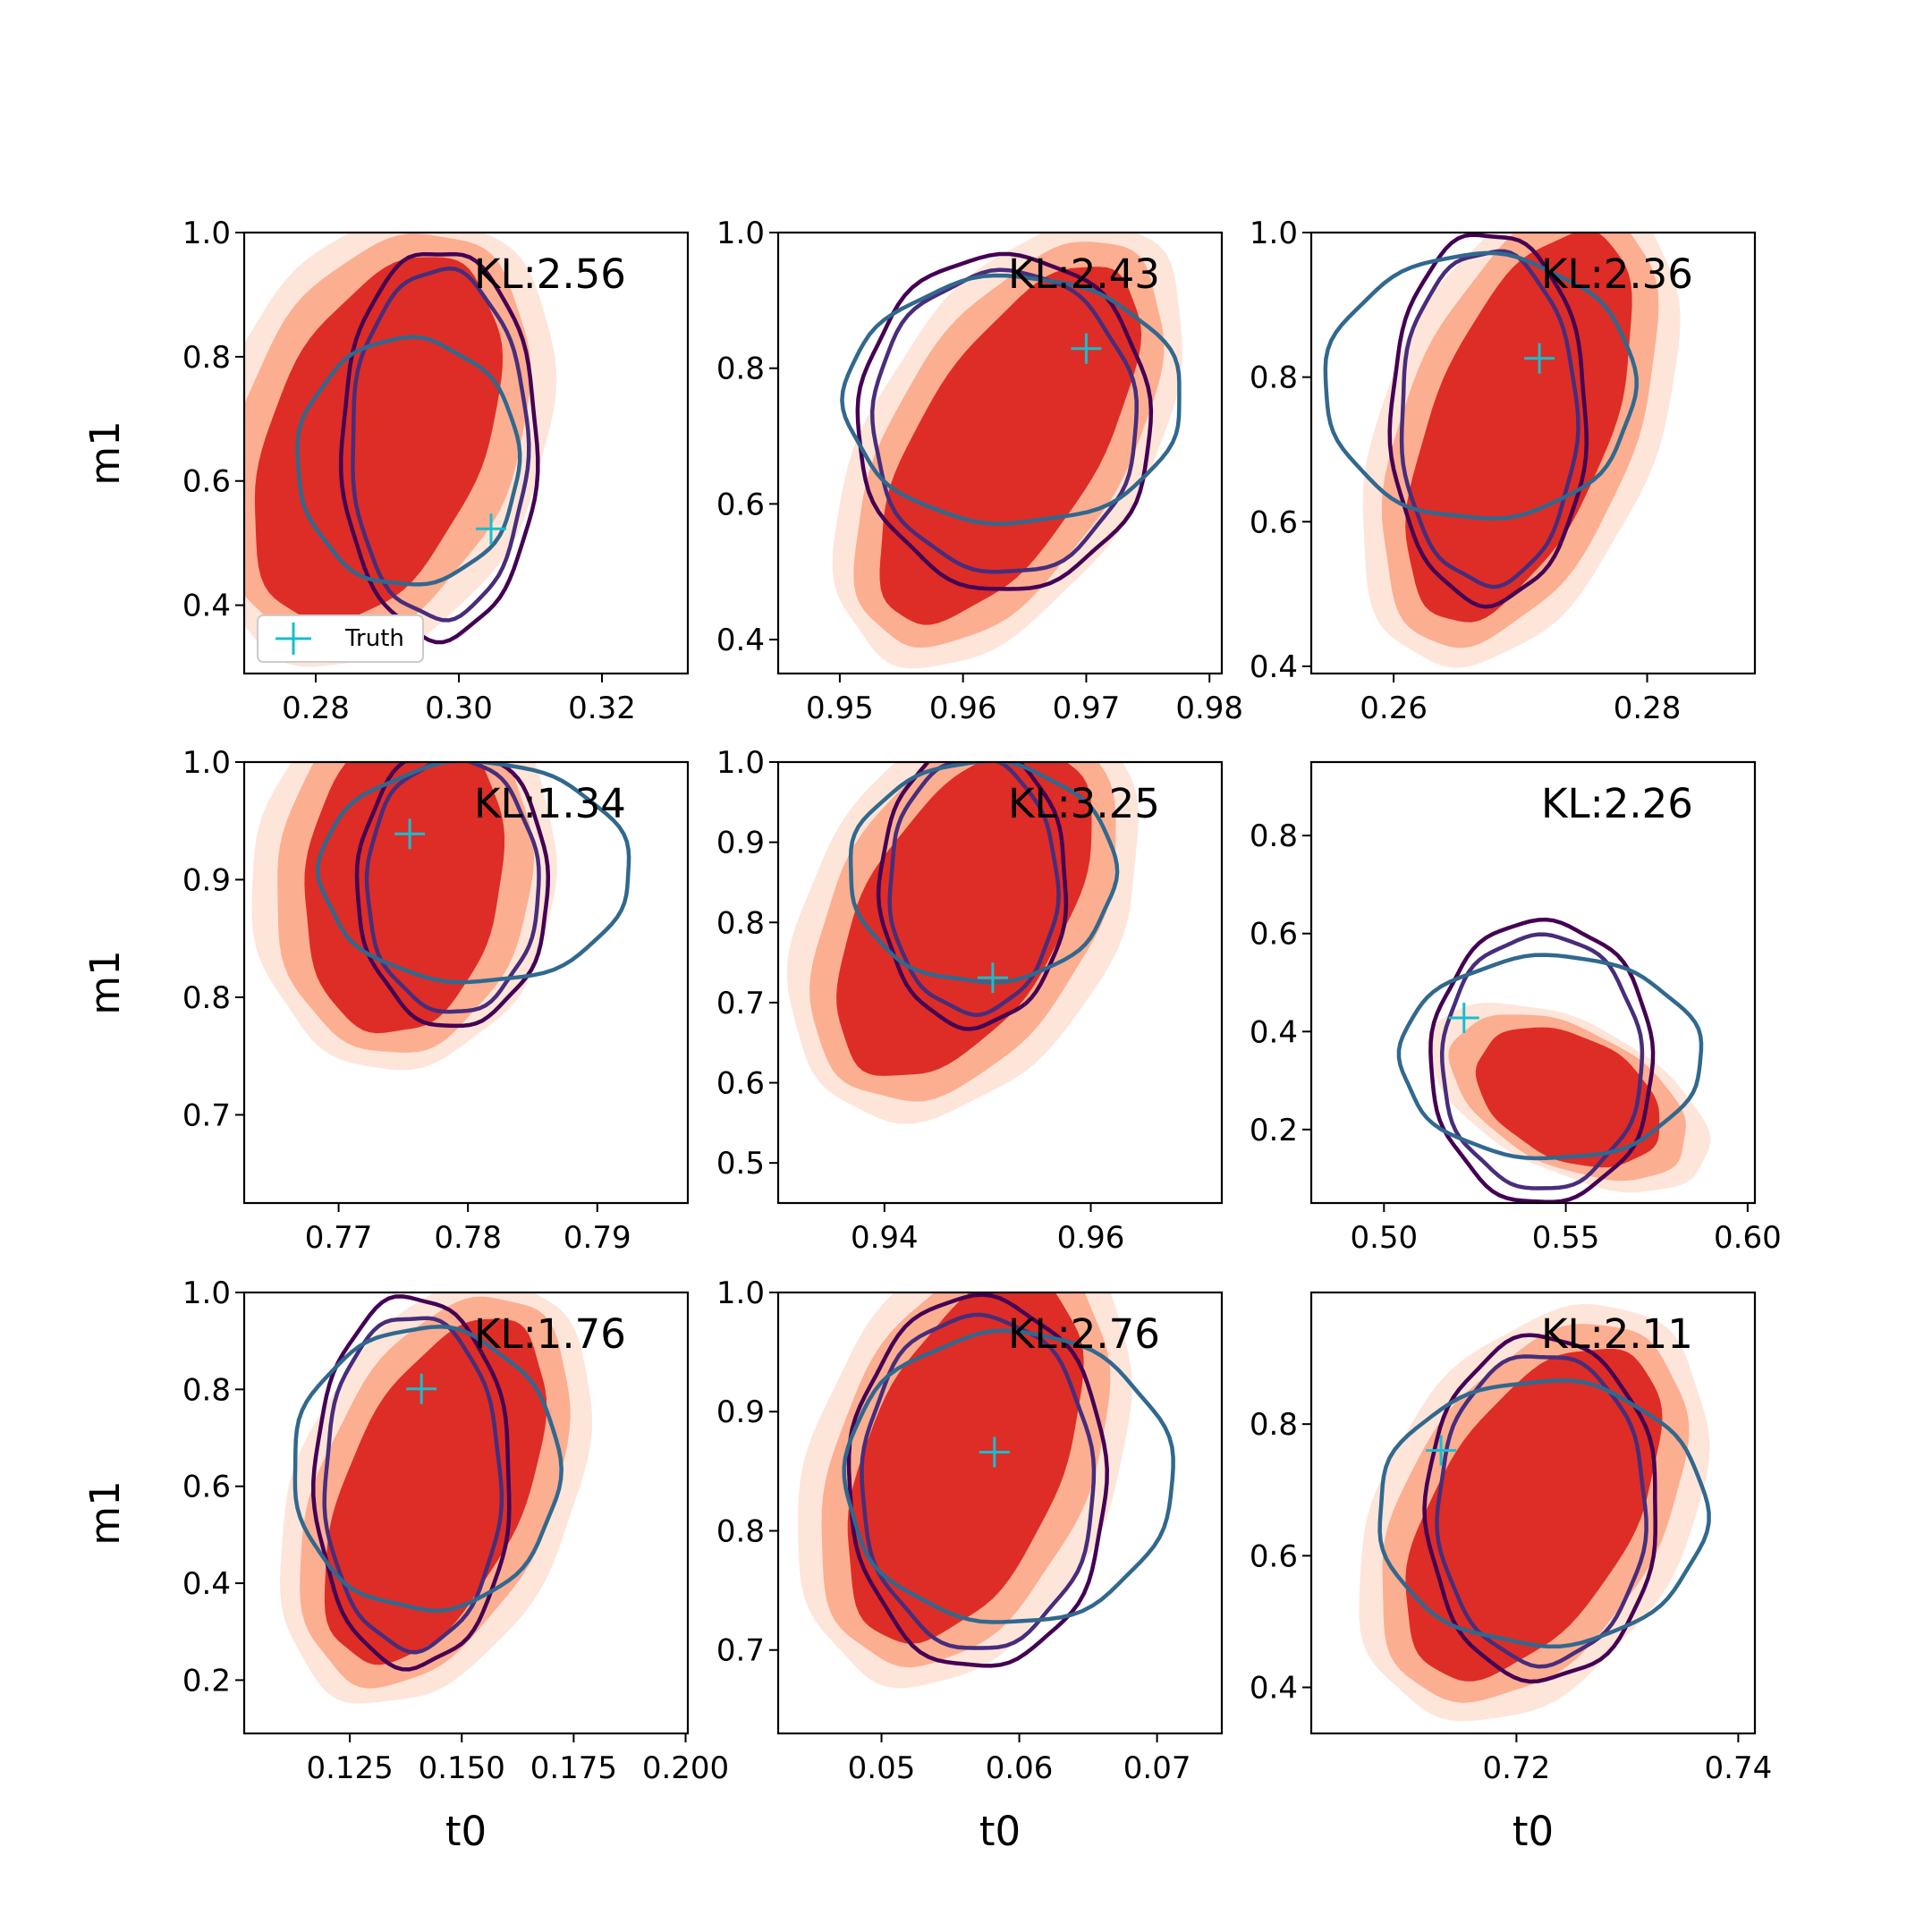 The height and width of the screenshot is (1932, 1932). What do you see at coordinates (573, 1768) in the screenshot?
I see `x-tick-label: 0.175` at bounding box center [573, 1768].